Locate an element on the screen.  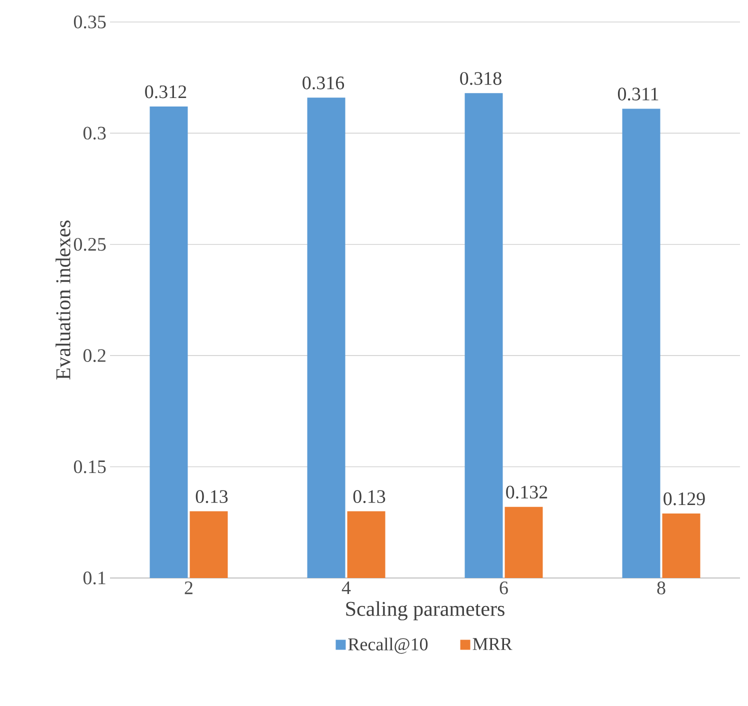
data-label: 0.318 is located at coordinates (481, 78).